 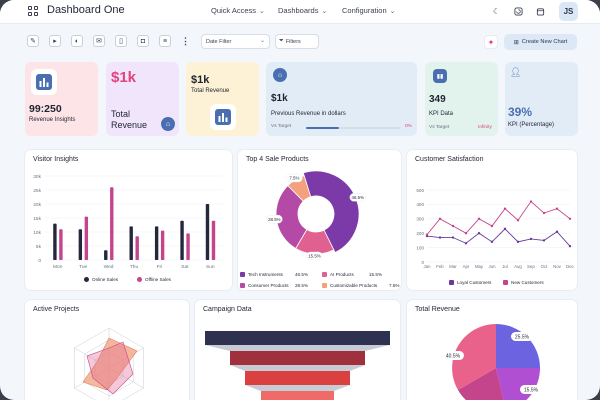 What do you see at coordinates (185, 267) in the screenshot?
I see `x-tick-label: Sat` at bounding box center [185, 267].